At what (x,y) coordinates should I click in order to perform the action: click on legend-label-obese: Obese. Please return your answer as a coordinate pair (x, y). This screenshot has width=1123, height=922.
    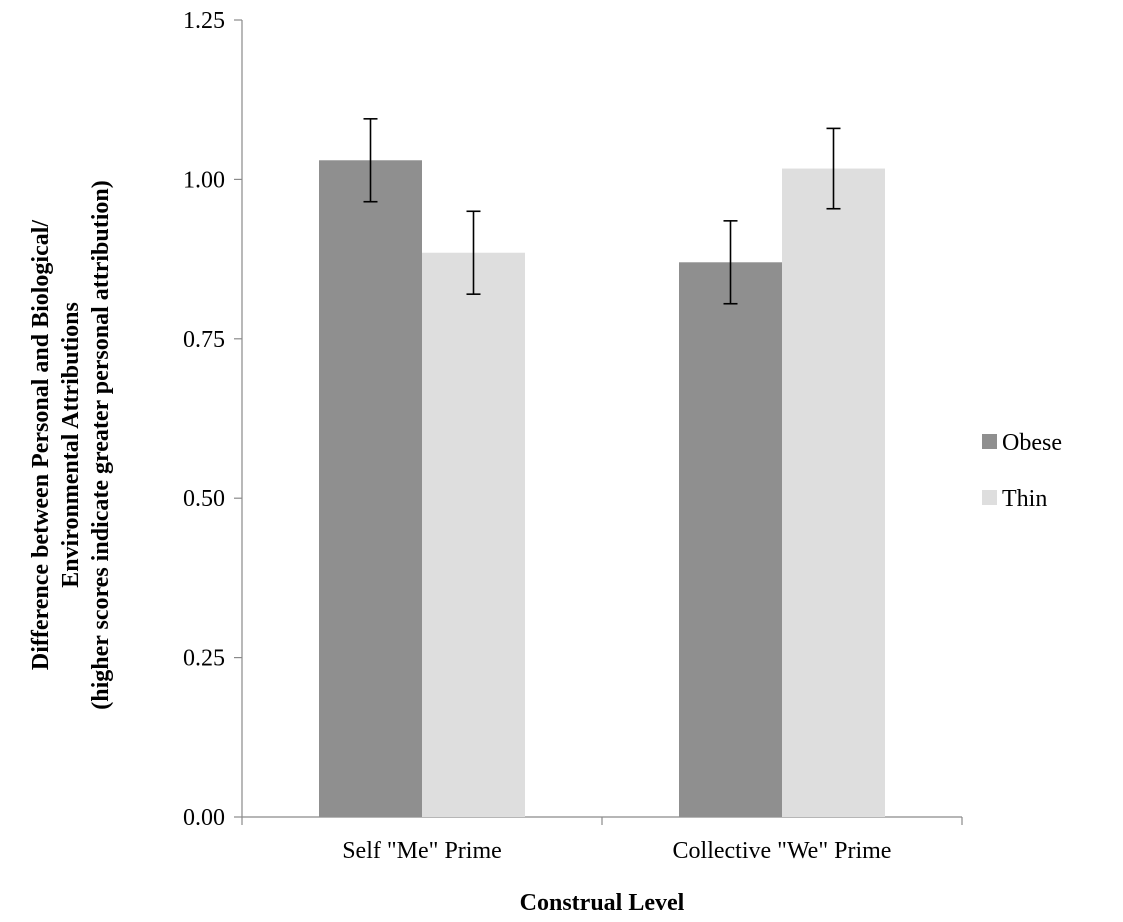
    Looking at the image, I should click on (1032, 443).